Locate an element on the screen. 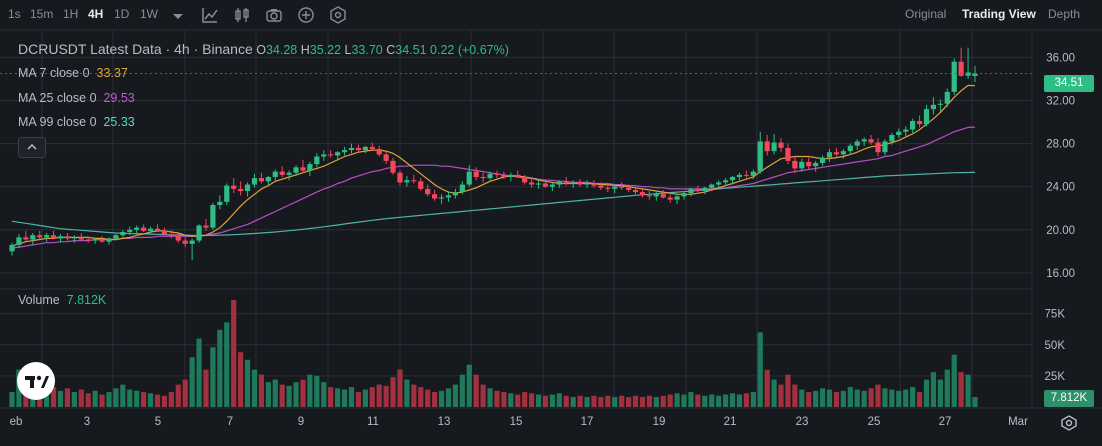 The height and width of the screenshot is (446, 1102). last-volume-tag: 7.812K is located at coordinates (1069, 398).